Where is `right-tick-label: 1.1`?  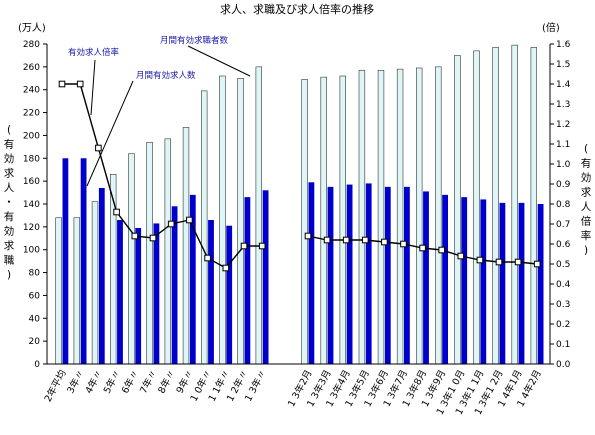
right-tick-label: 1.1 is located at coordinates (563, 145).